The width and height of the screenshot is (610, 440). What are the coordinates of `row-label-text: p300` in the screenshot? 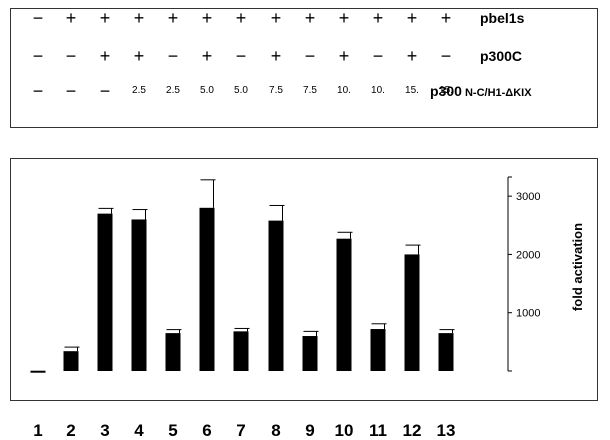 It's located at (446, 91).